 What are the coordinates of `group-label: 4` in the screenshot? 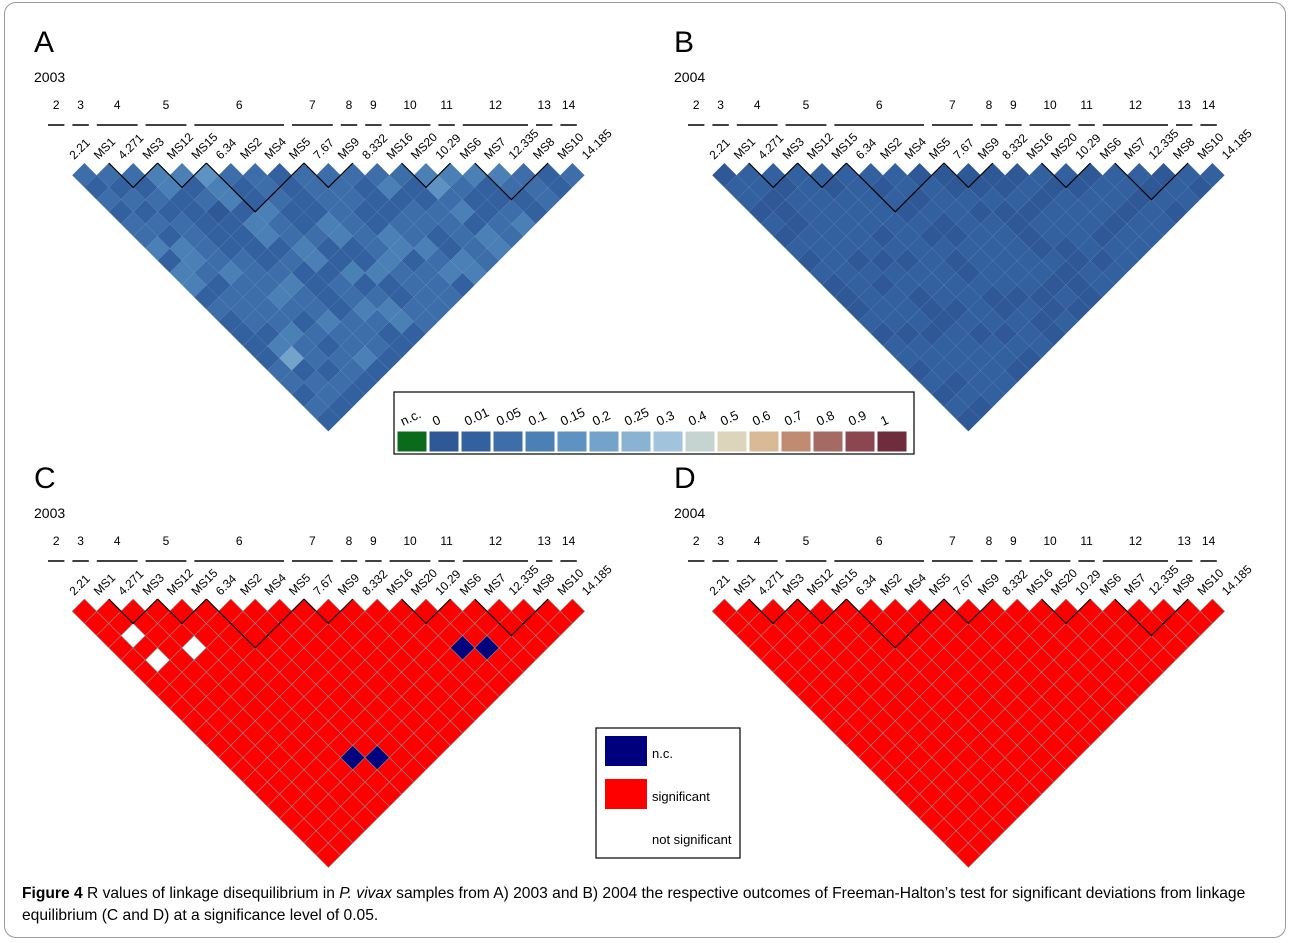 It's located at (757, 105).